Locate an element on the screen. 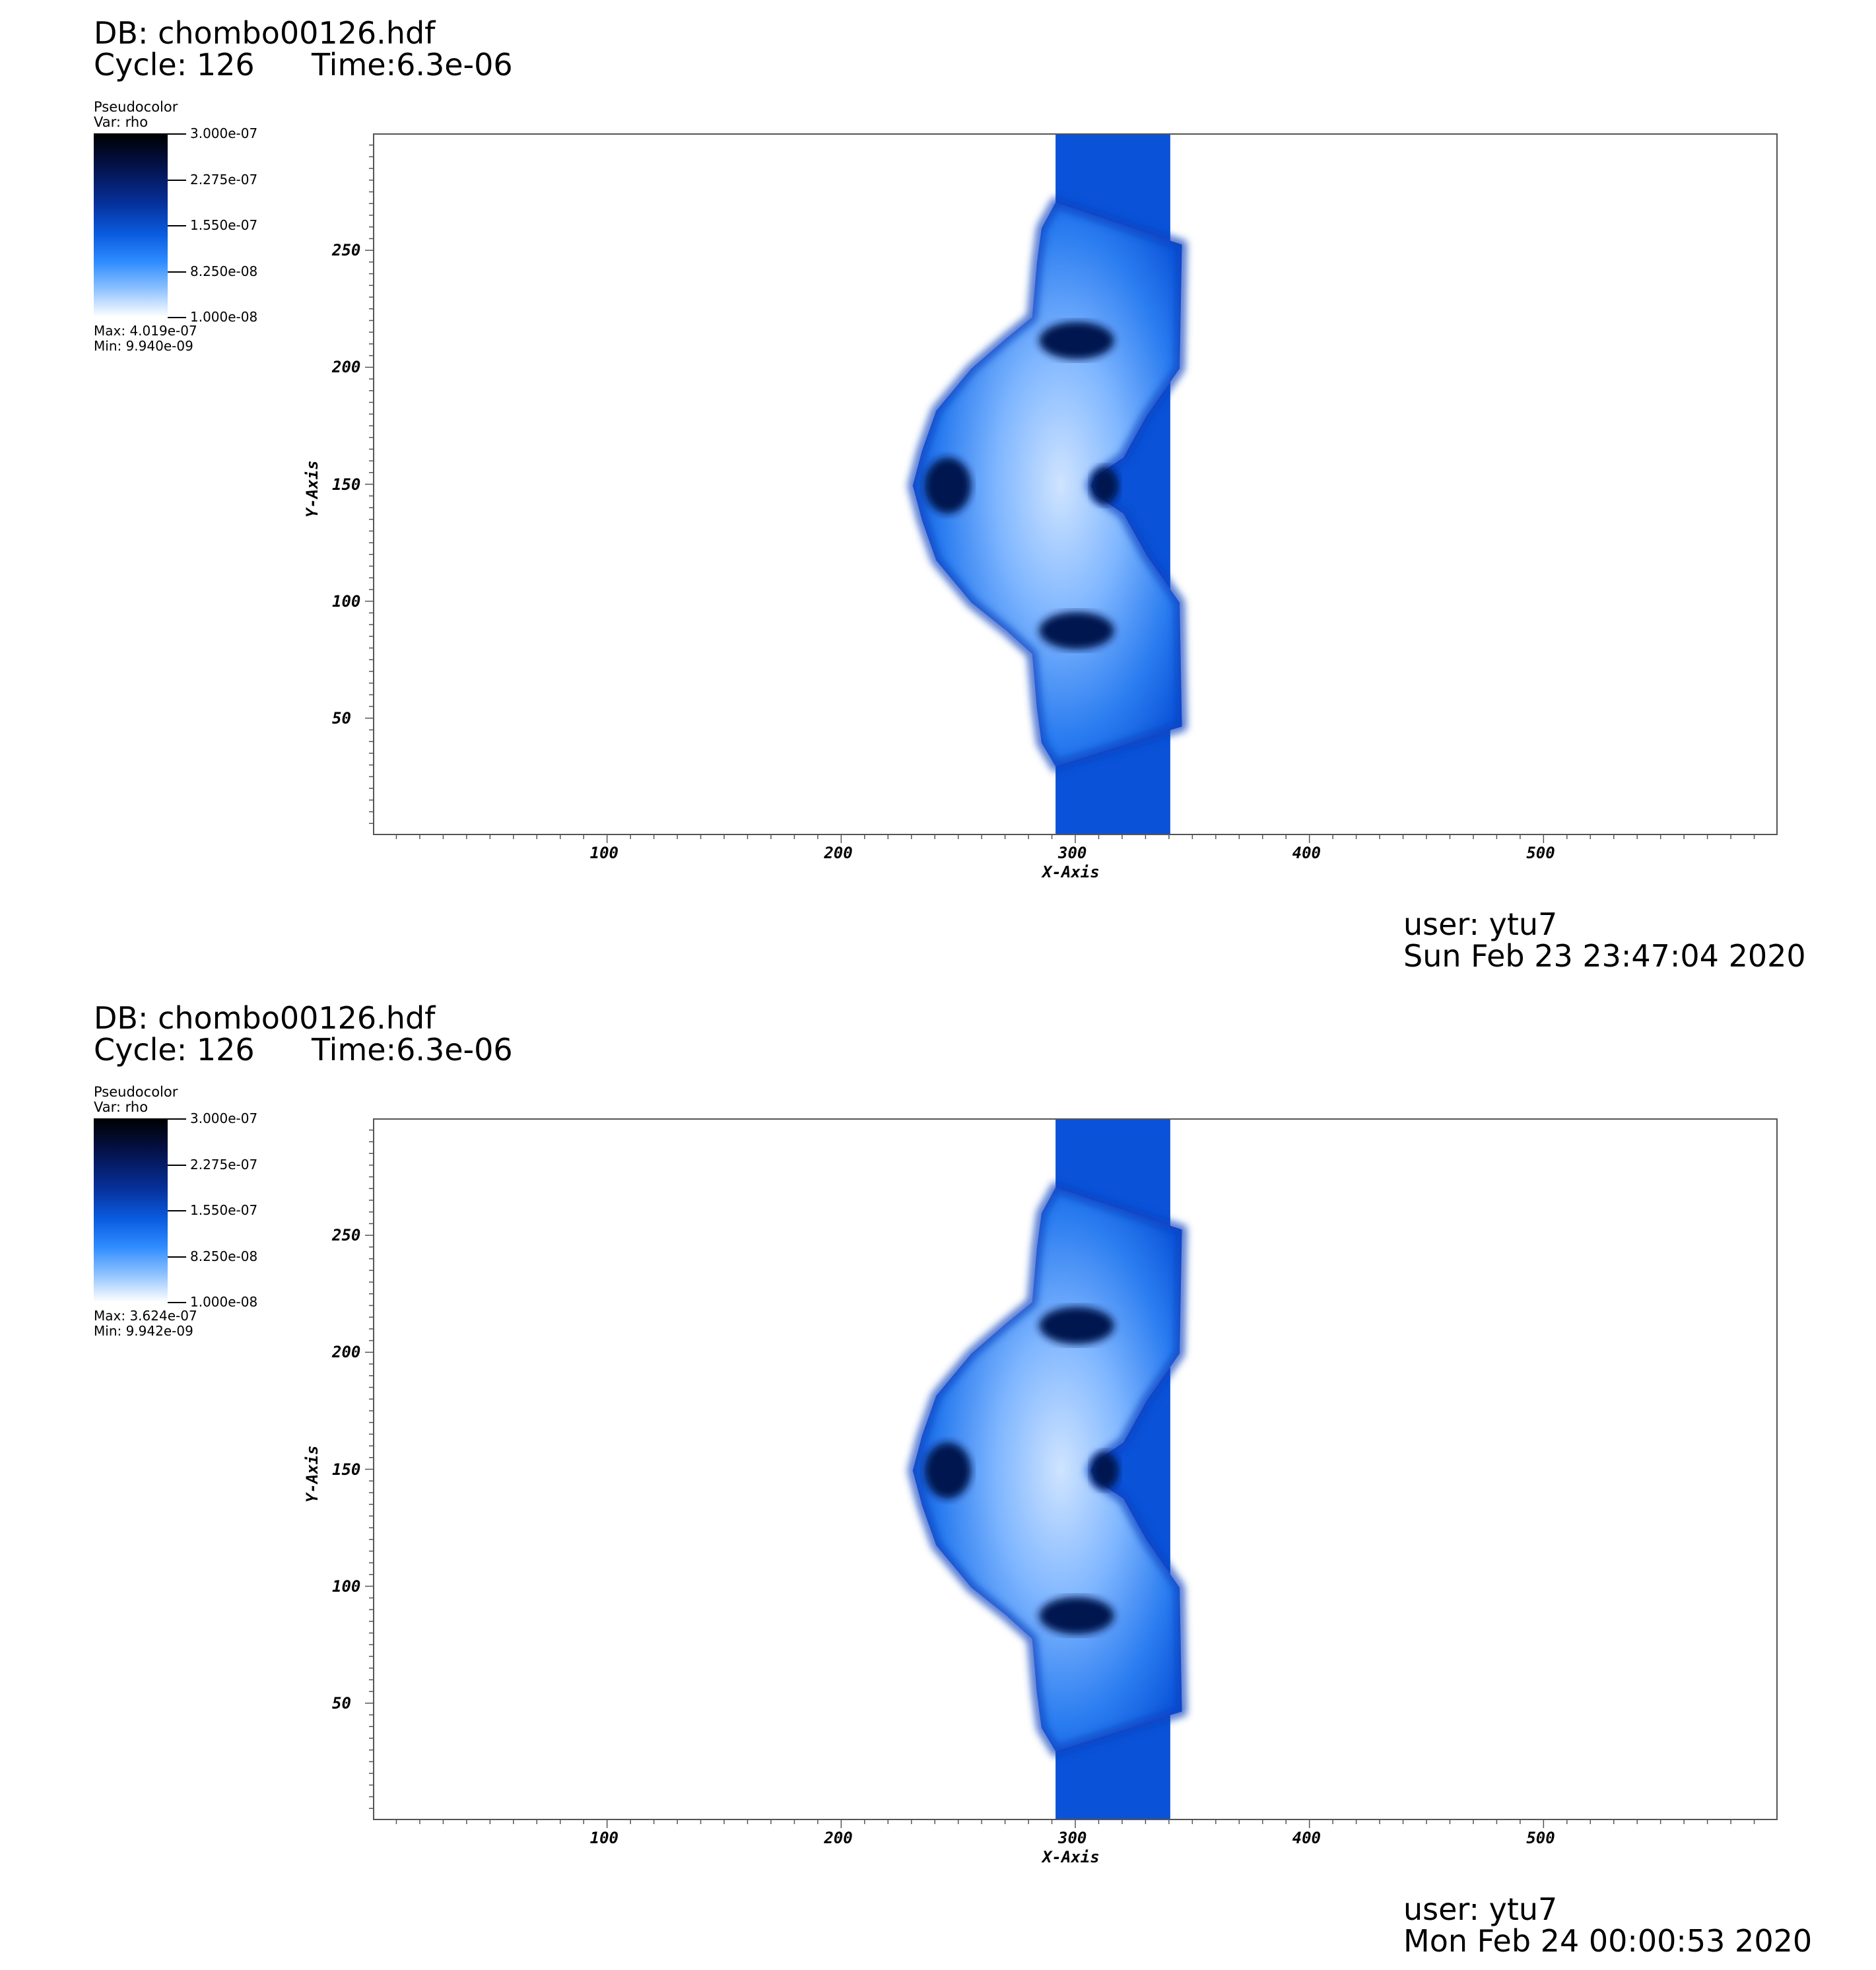 This screenshot has width=1876, height=1970. legend-max: Max: 4.019e-07 is located at coordinates (145, 331).